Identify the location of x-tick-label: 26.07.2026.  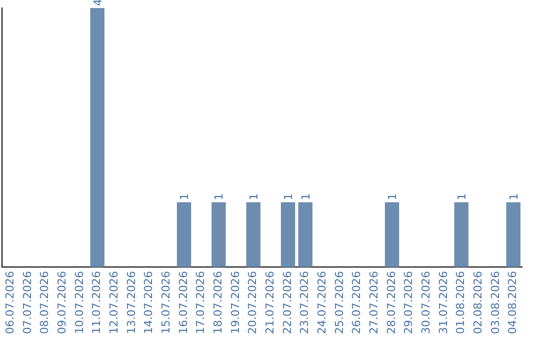
(357, 302).